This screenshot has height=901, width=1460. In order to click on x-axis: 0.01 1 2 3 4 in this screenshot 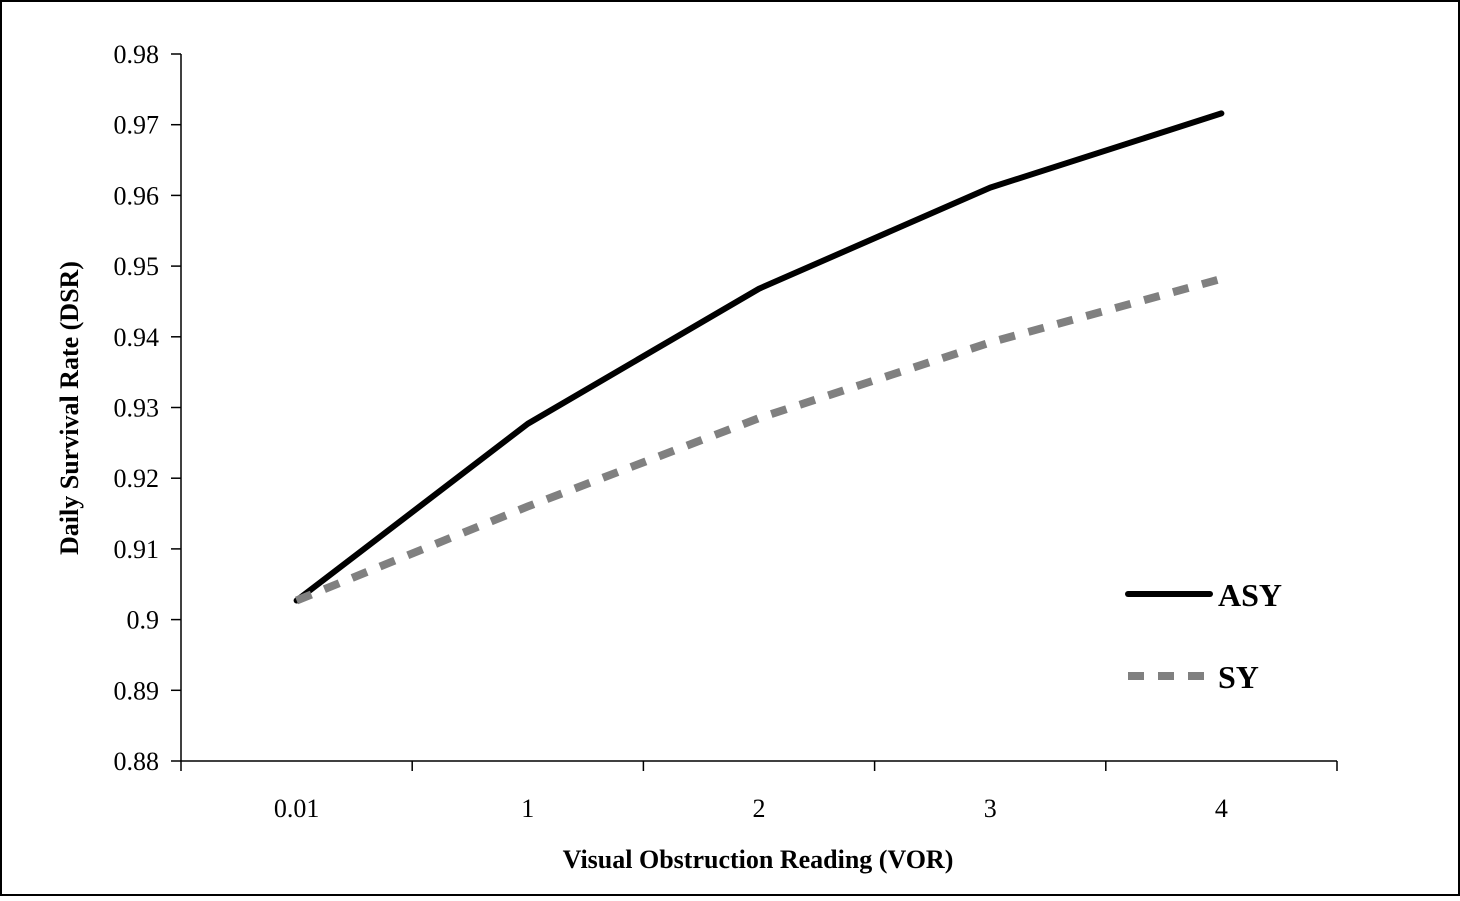, I will do `click(759, 791)`.